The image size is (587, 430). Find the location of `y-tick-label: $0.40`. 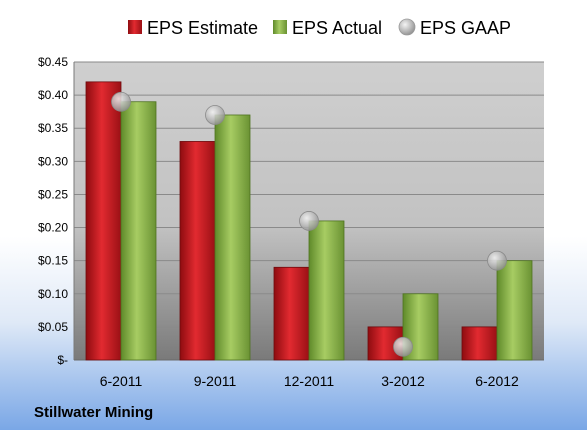

y-tick-label: $0.40 is located at coordinates (53, 95).